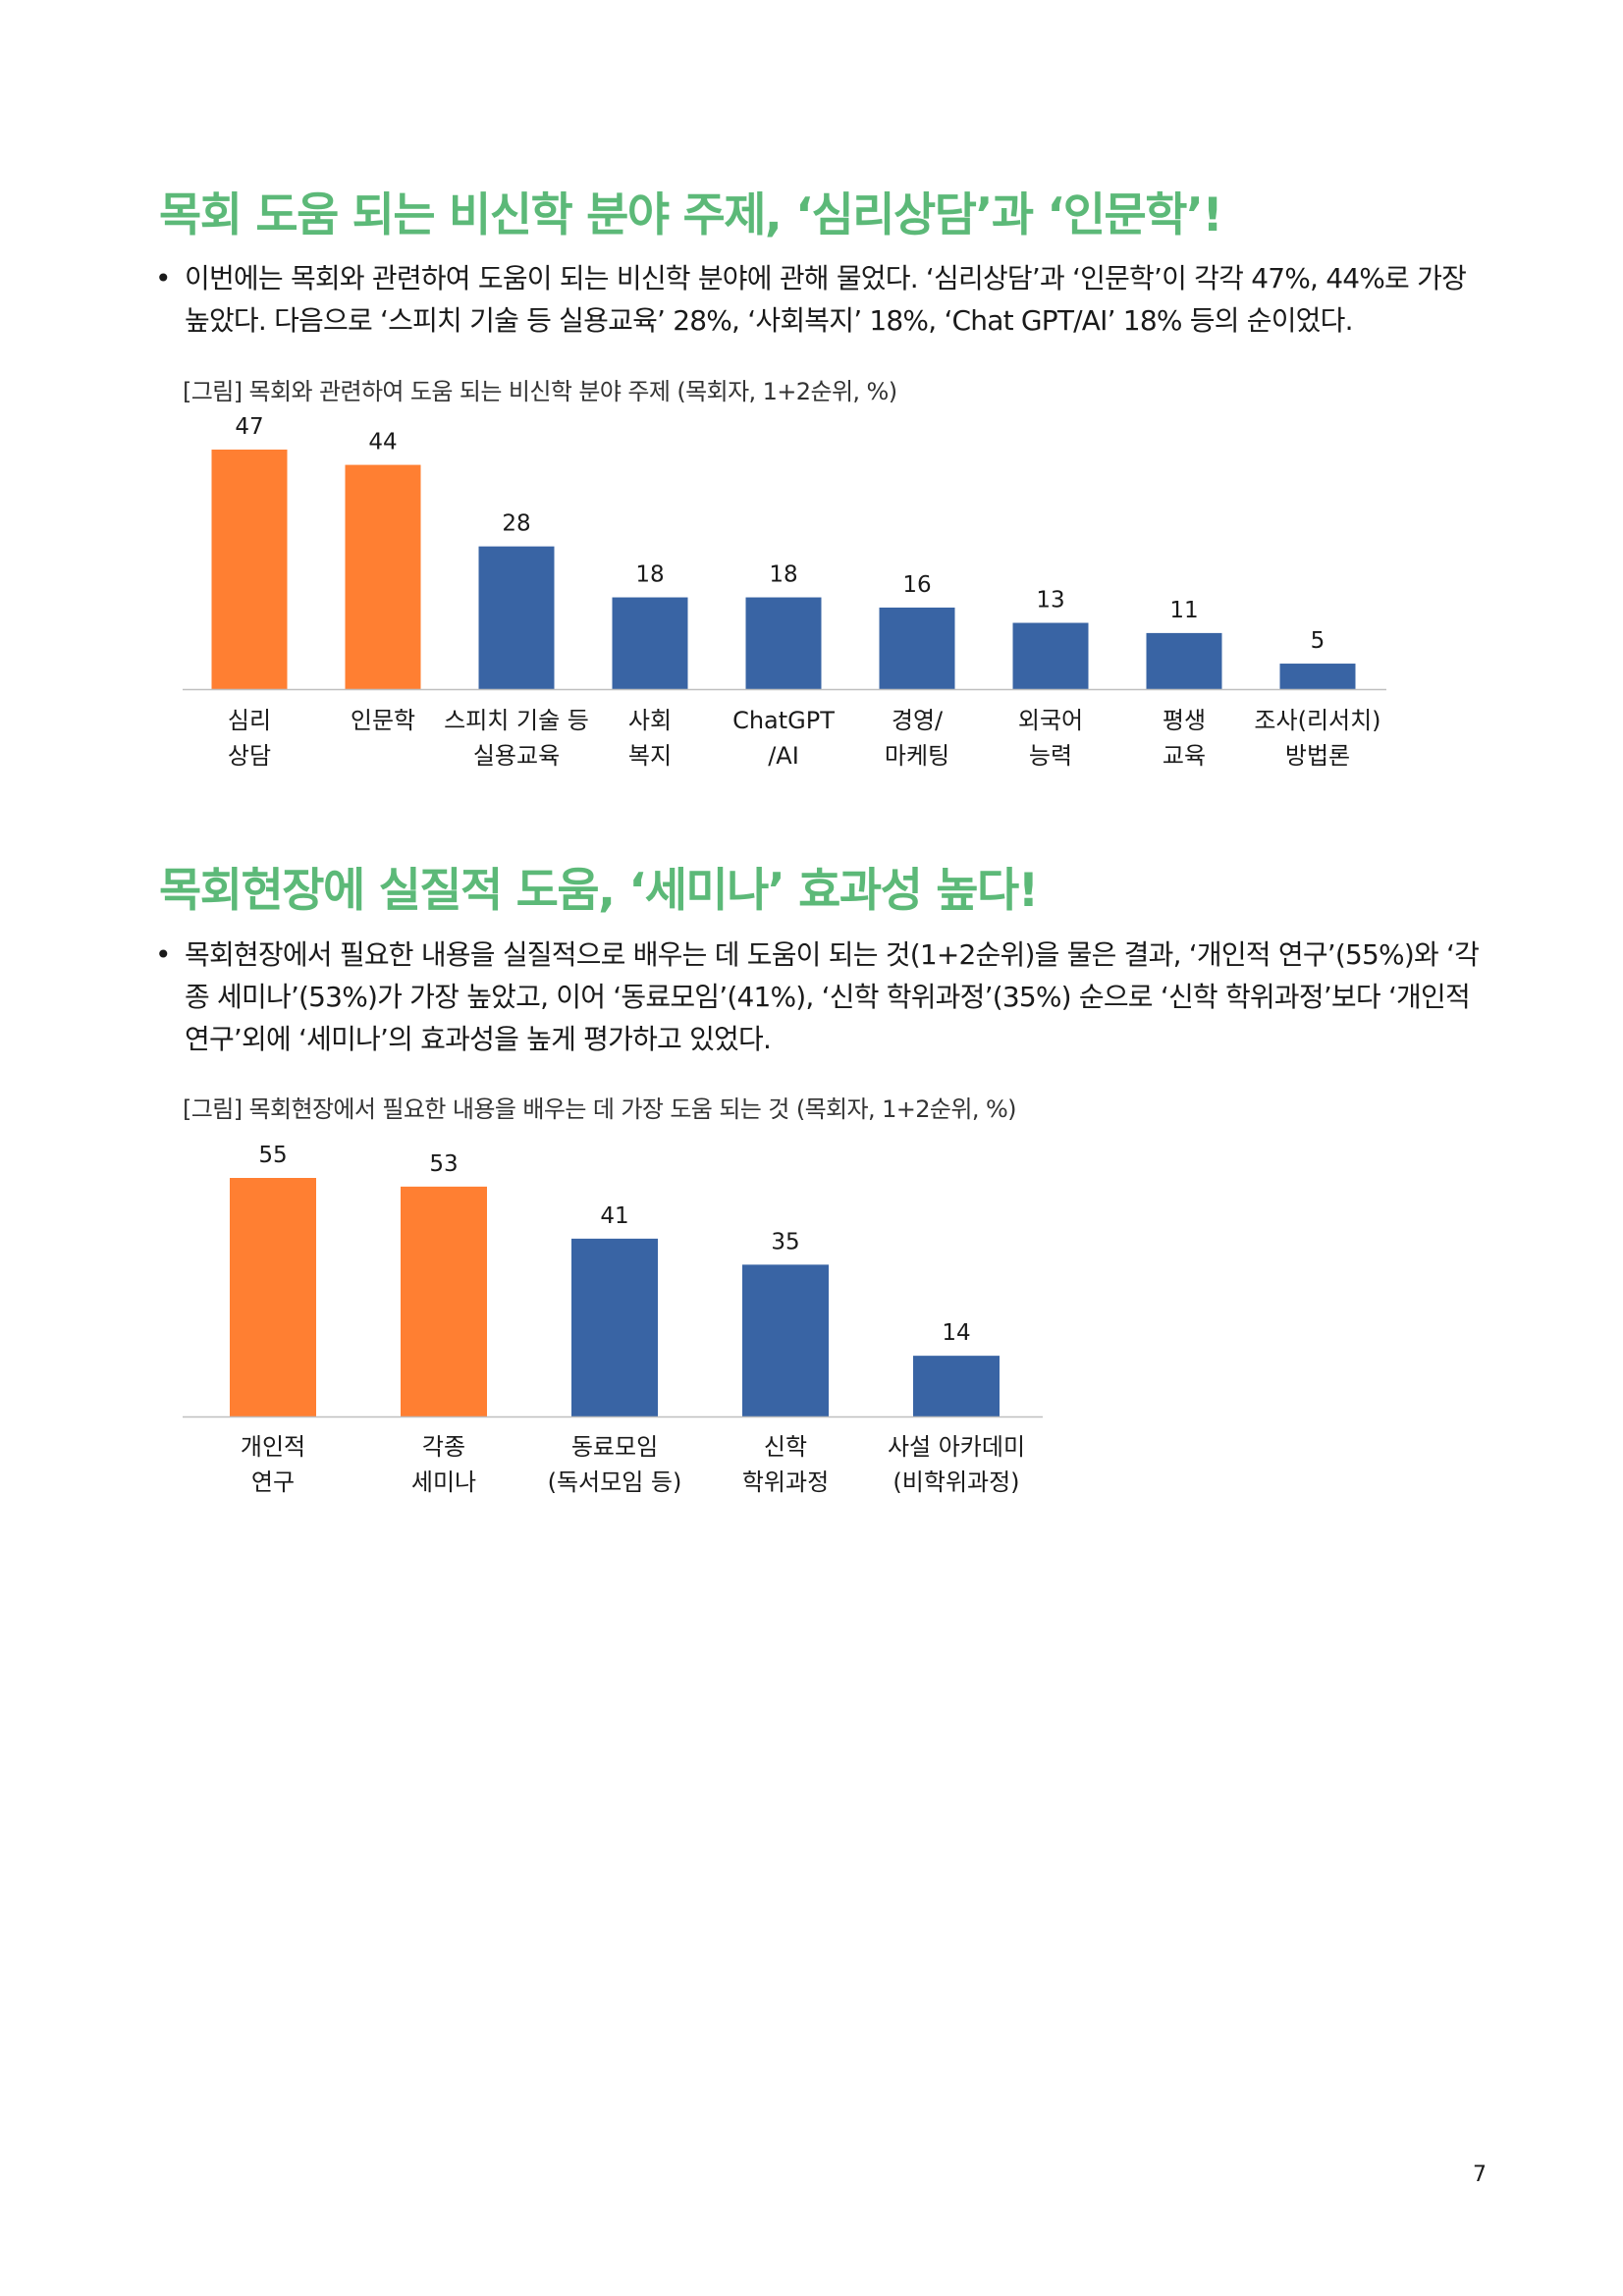  I want to click on category-label: 각종, so click(443, 1447).